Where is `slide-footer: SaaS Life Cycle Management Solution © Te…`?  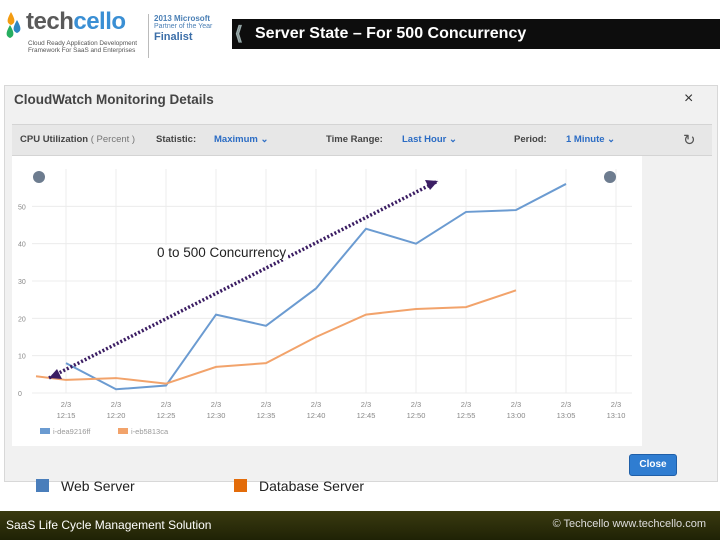
slide-footer: SaaS Life Cycle Management Solution © Te… is located at coordinates (360, 525).